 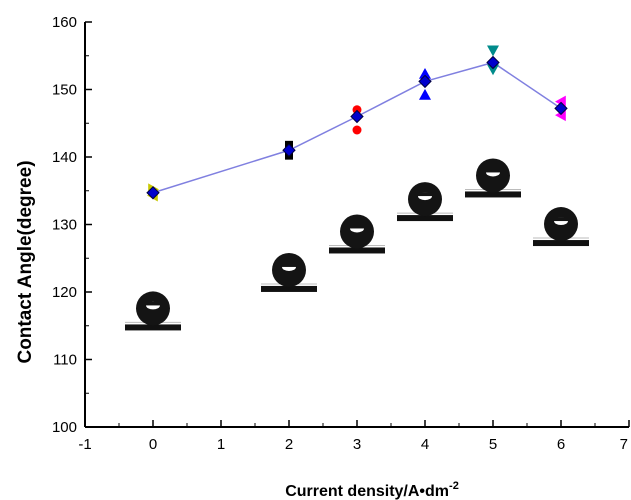 What do you see at coordinates (84, 444) in the screenshot?
I see `x-tick-label: -1` at bounding box center [84, 444].